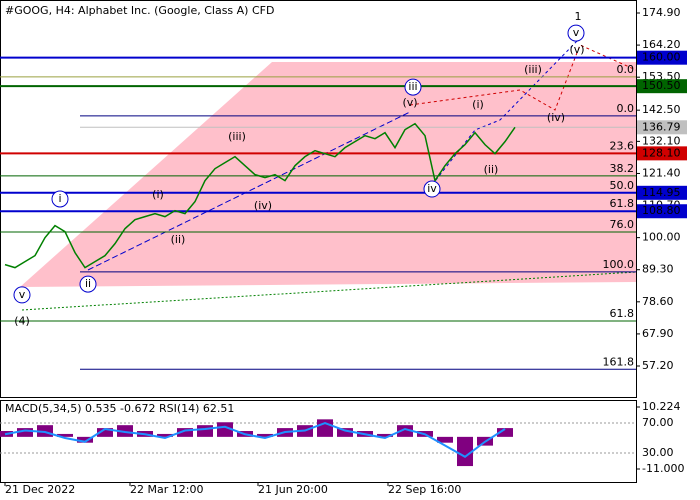 The image size is (700, 500). Describe the element at coordinates (658, 301) in the screenshot. I see `y-tick-label: 78.60` at that location.